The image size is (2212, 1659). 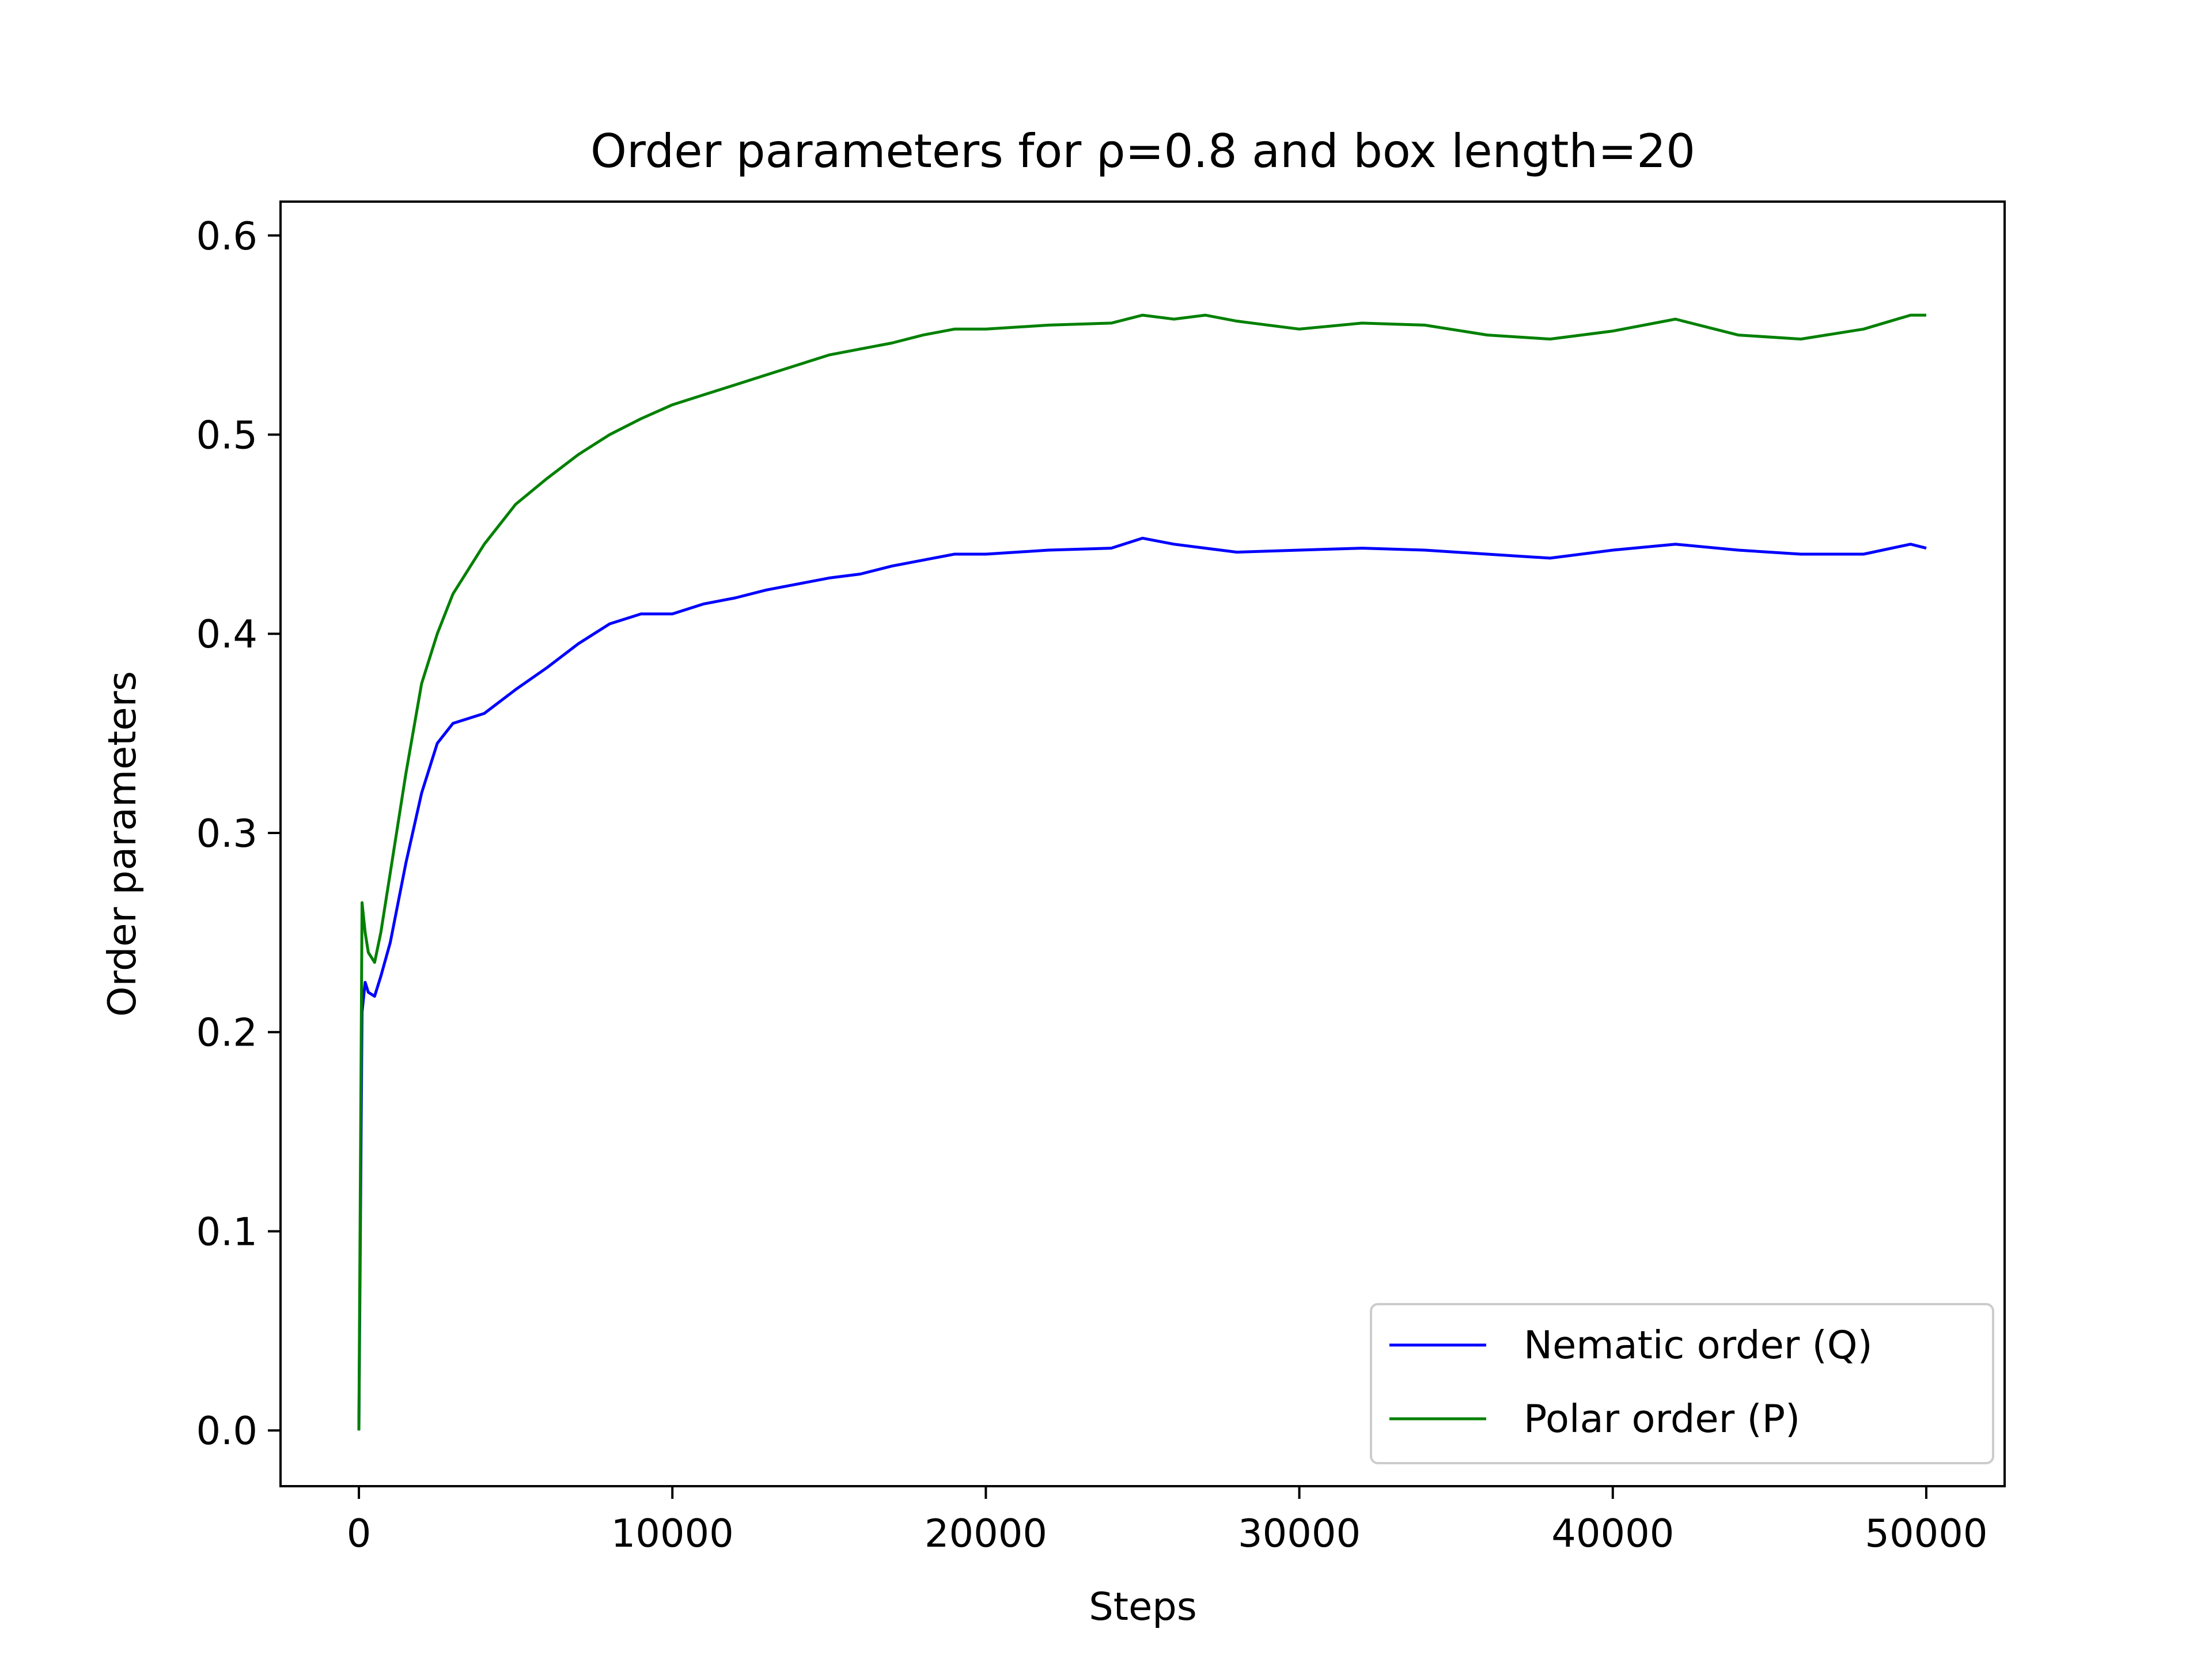 I want to click on y-tick-label: 0.0, so click(x=226, y=1430).